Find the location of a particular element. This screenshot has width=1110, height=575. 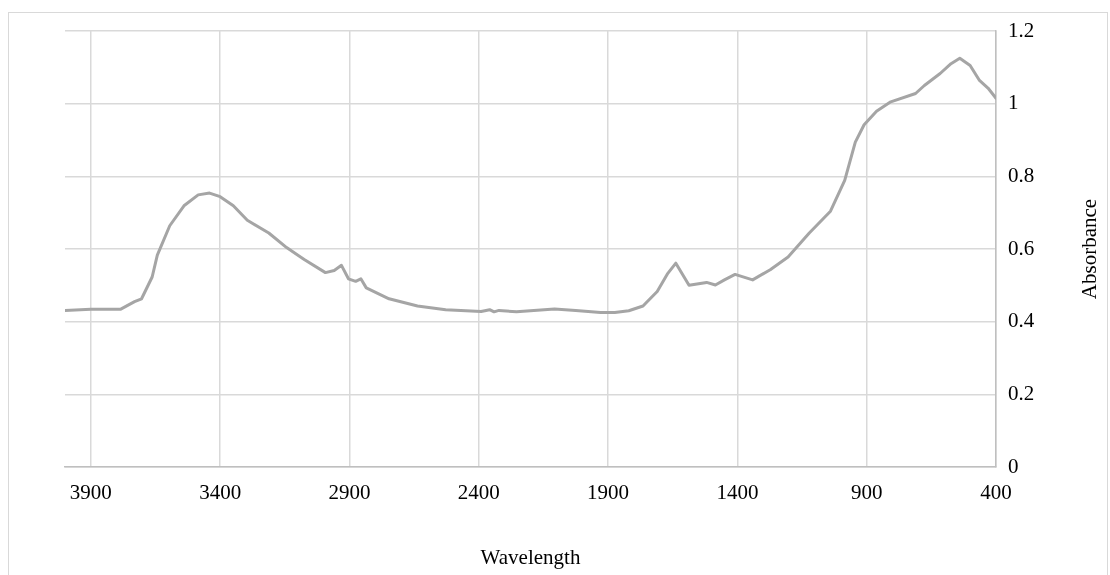

y-tick-label: 0 is located at coordinates (1013, 465).